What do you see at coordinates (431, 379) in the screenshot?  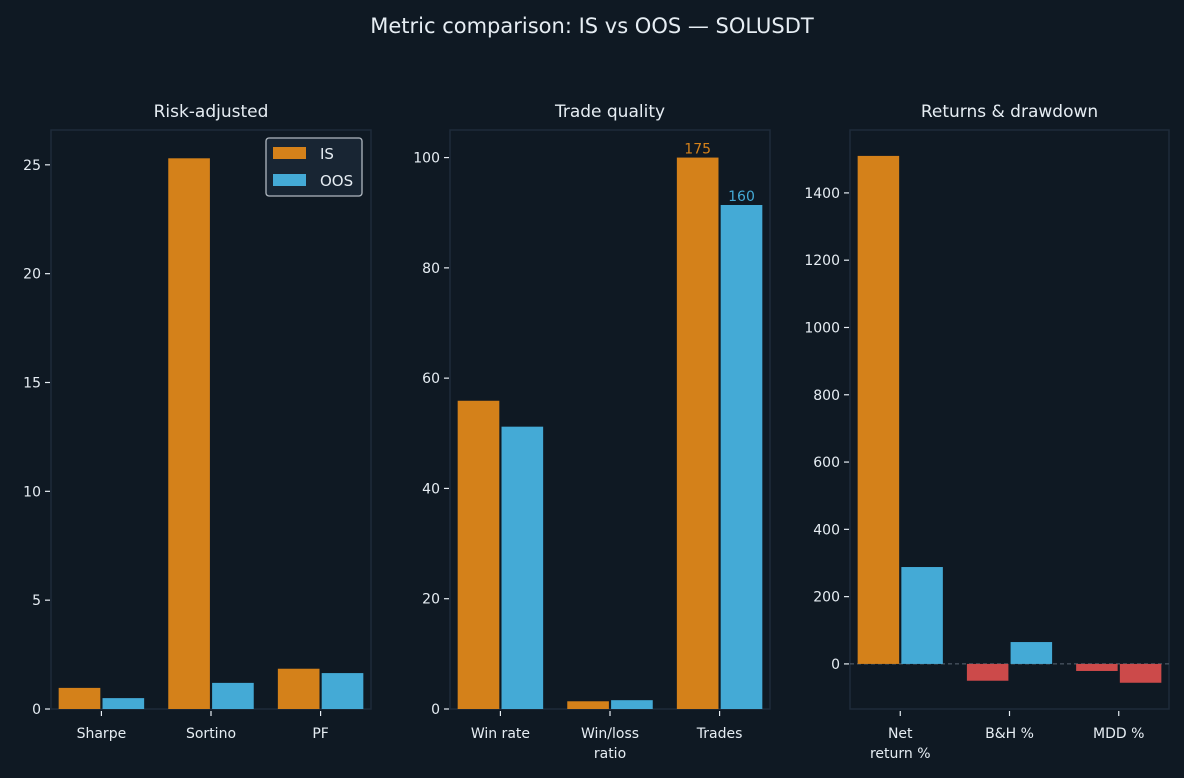 I see `y-tick-label: 60` at bounding box center [431, 379].